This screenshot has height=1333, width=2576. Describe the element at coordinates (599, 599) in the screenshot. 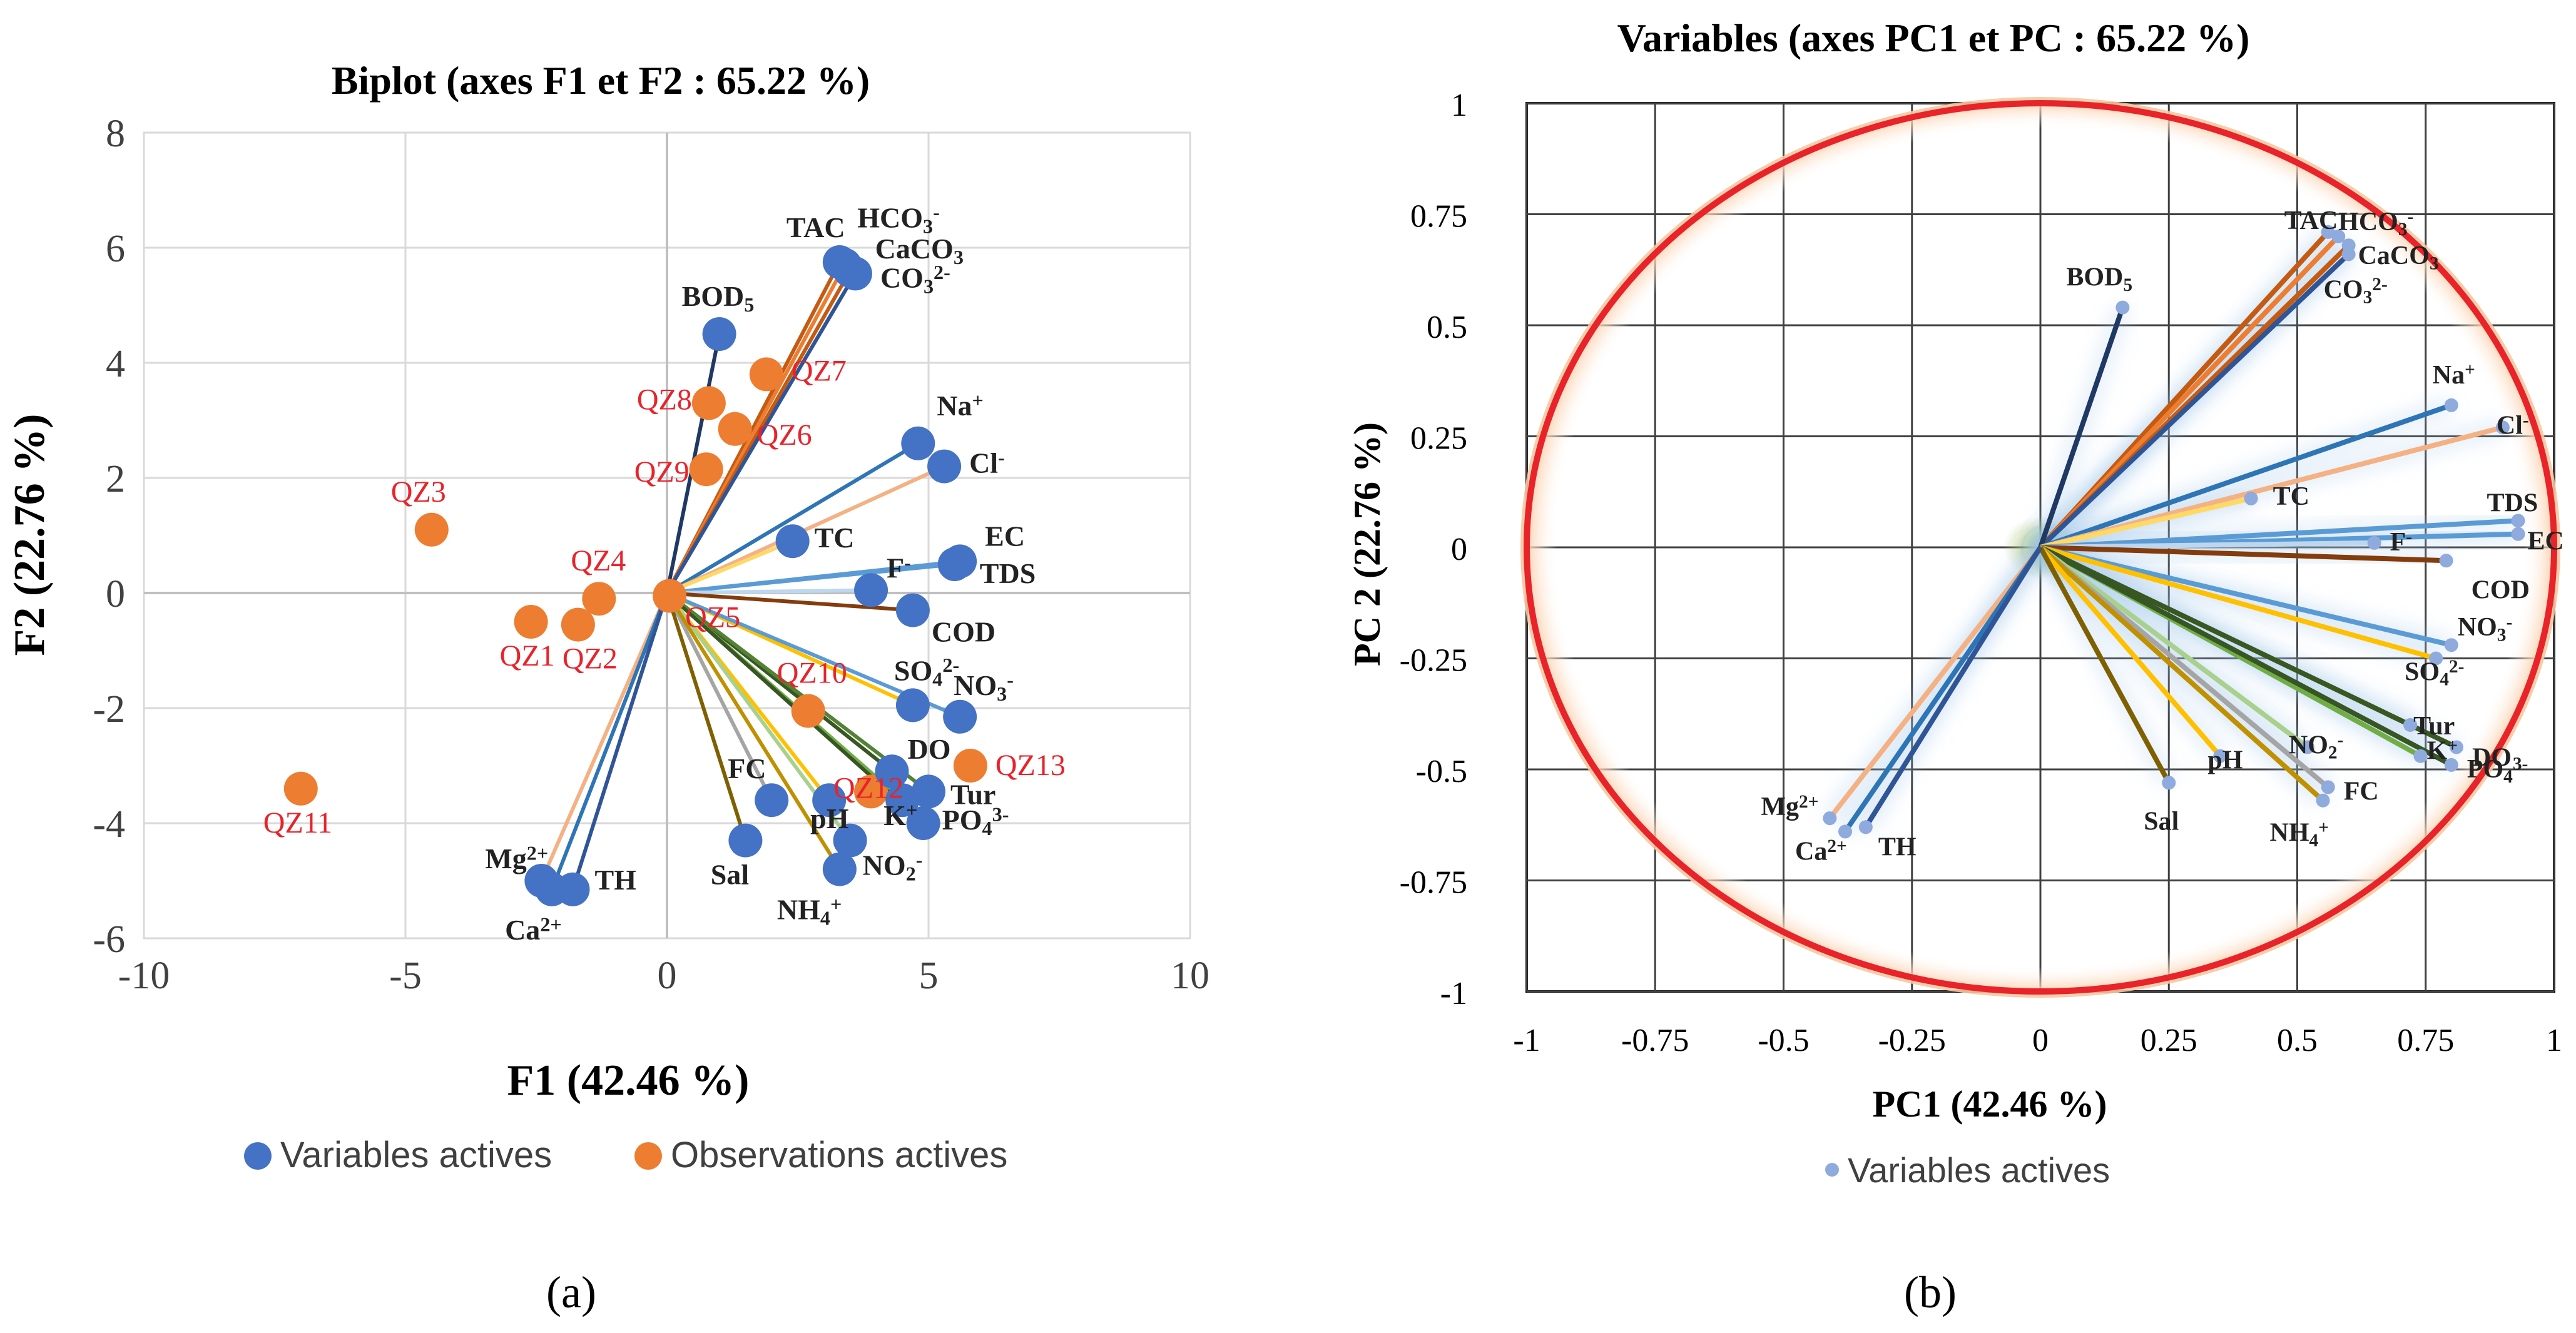

I see `observation-point-qz4` at that location.